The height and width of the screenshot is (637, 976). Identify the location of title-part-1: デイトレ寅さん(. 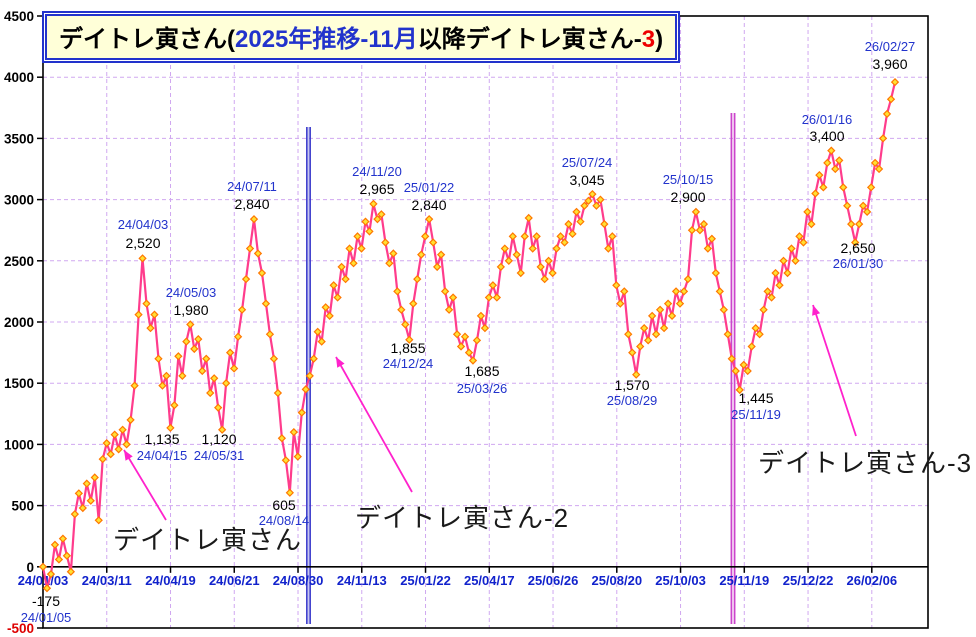
(147, 39).